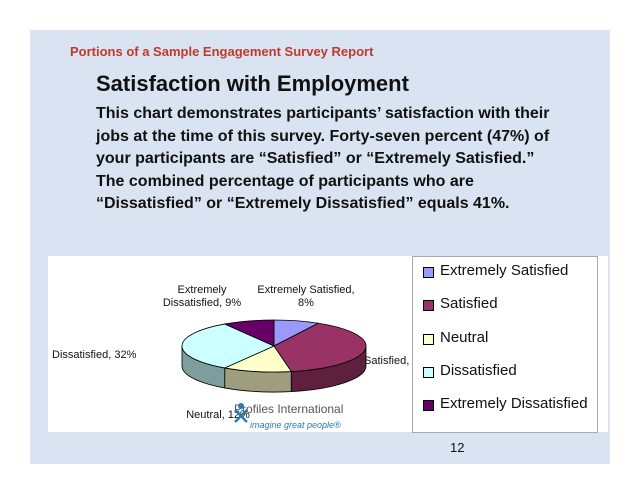 This screenshot has height=493, width=638. Describe the element at coordinates (457, 447) in the screenshot. I see `page-number: 12` at that location.